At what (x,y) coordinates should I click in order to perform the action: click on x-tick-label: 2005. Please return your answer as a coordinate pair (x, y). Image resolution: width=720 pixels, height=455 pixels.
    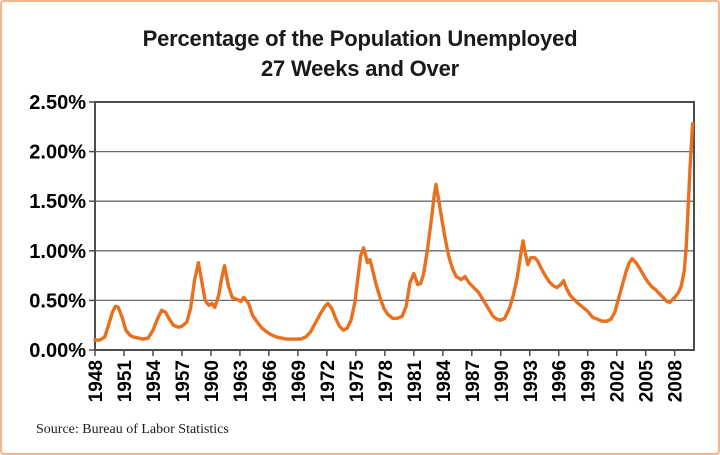
    Looking at the image, I should click on (647, 381).